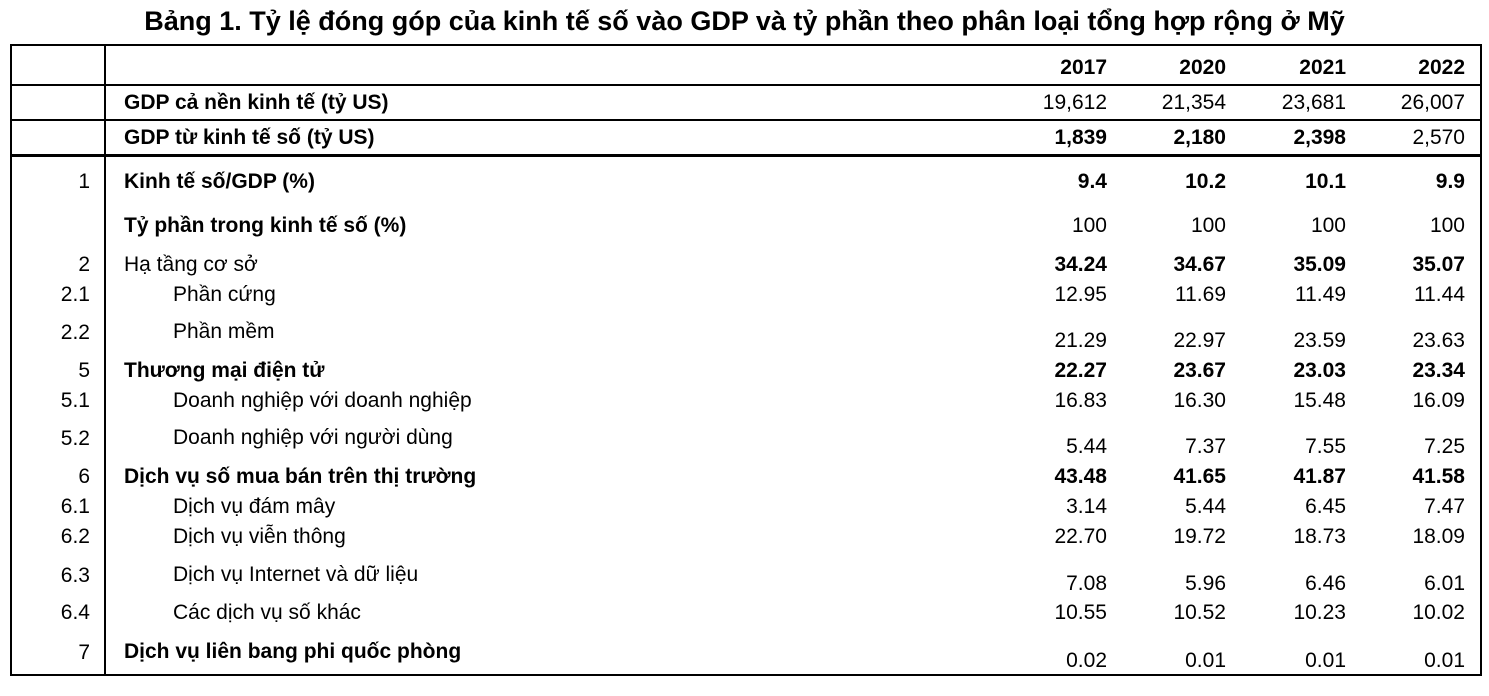  What do you see at coordinates (84, 370) in the screenshot?
I see `row-number: 5` at bounding box center [84, 370].